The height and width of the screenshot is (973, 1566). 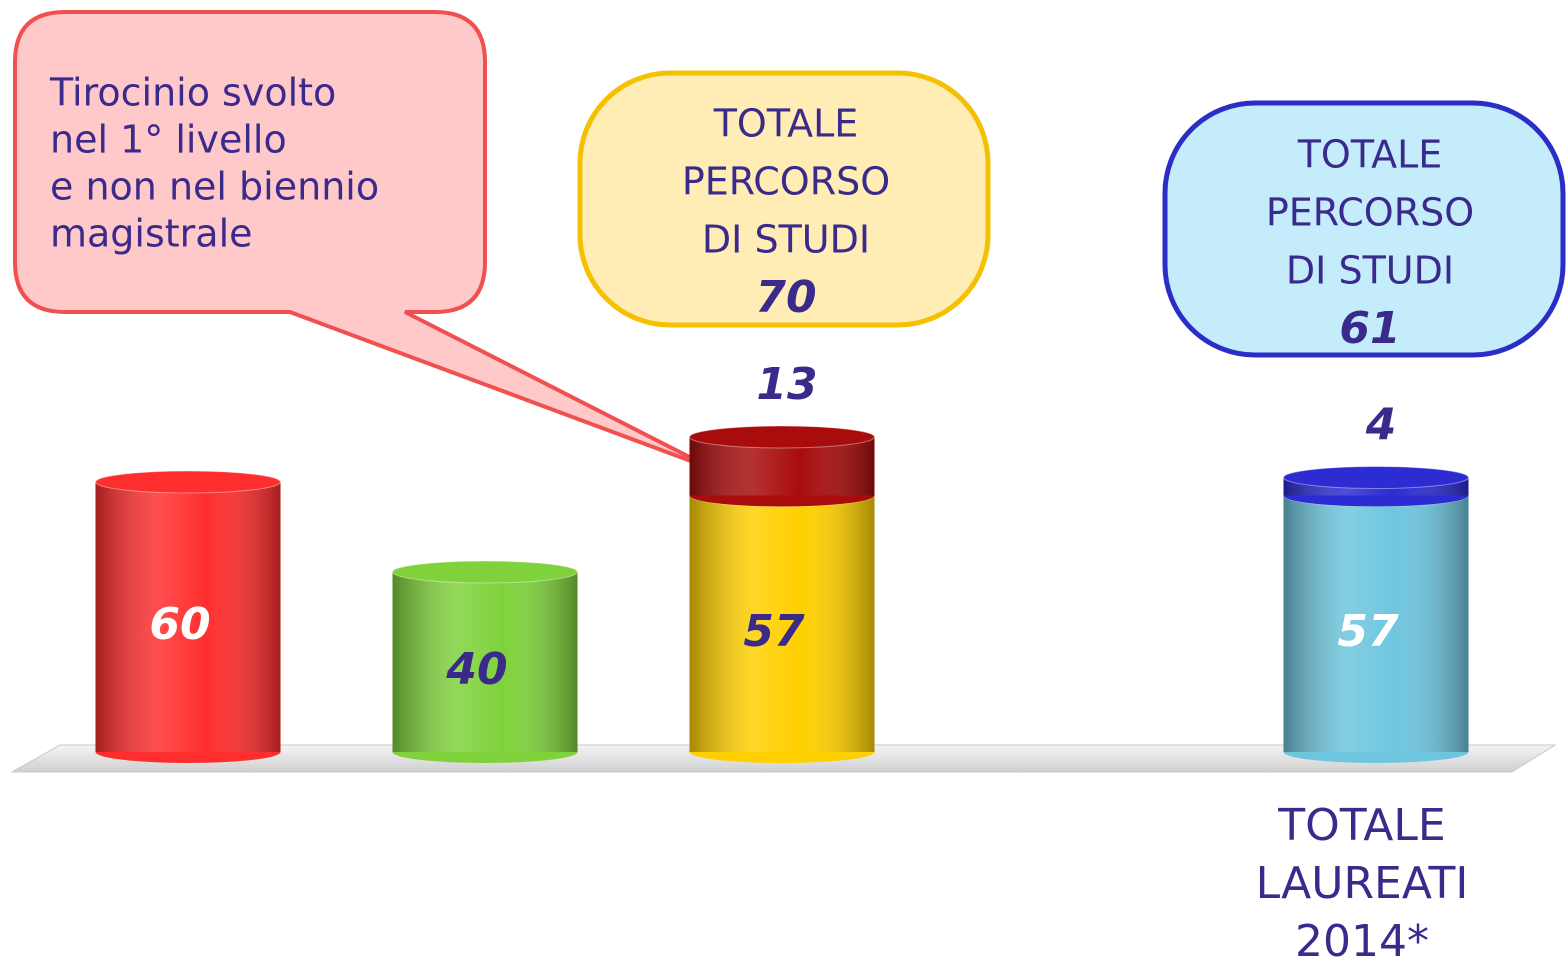 What do you see at coordinates (1381, 425) in the screenshot?
I see `value-label: 4` at bounding box center [1381, 425].